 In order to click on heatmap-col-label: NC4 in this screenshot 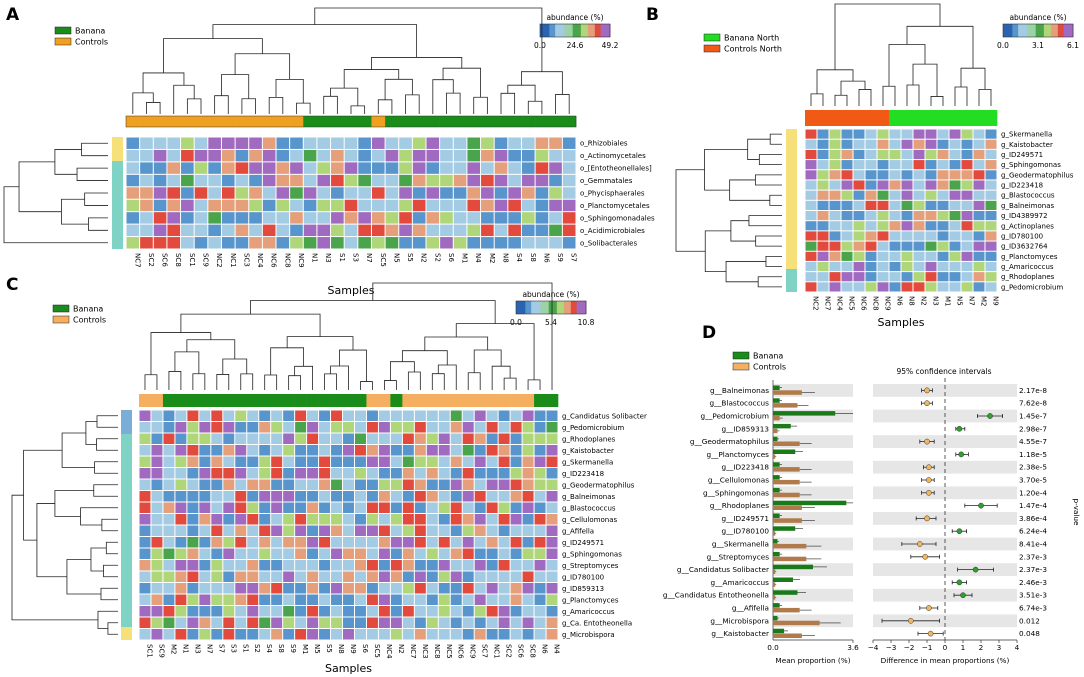, I will do `click(260, 260)`.